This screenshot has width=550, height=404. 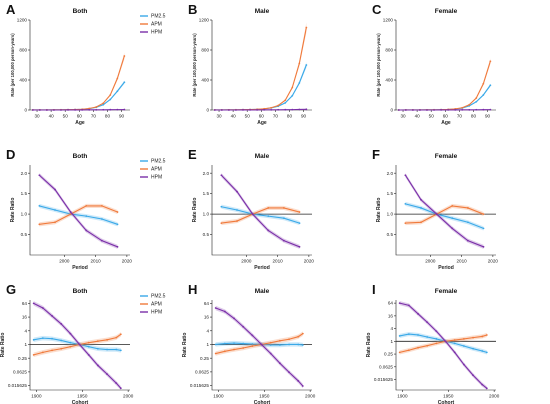 I want to click on y-tick-label: 400, so click(x=205, y=80).